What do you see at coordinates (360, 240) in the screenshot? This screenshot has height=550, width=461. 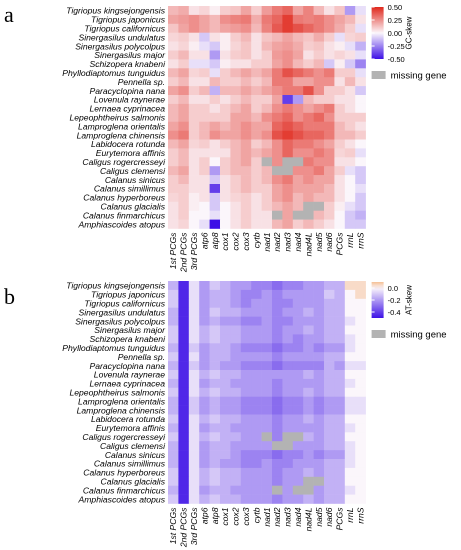 I see `column-label: rrnS` at bounding box center [360, 240].